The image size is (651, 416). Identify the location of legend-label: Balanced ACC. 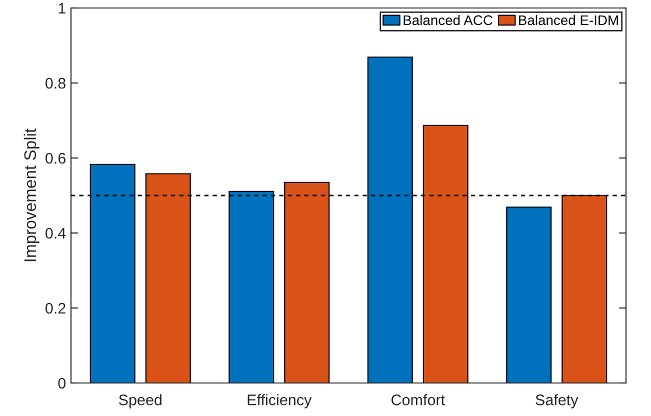
(448, 20).